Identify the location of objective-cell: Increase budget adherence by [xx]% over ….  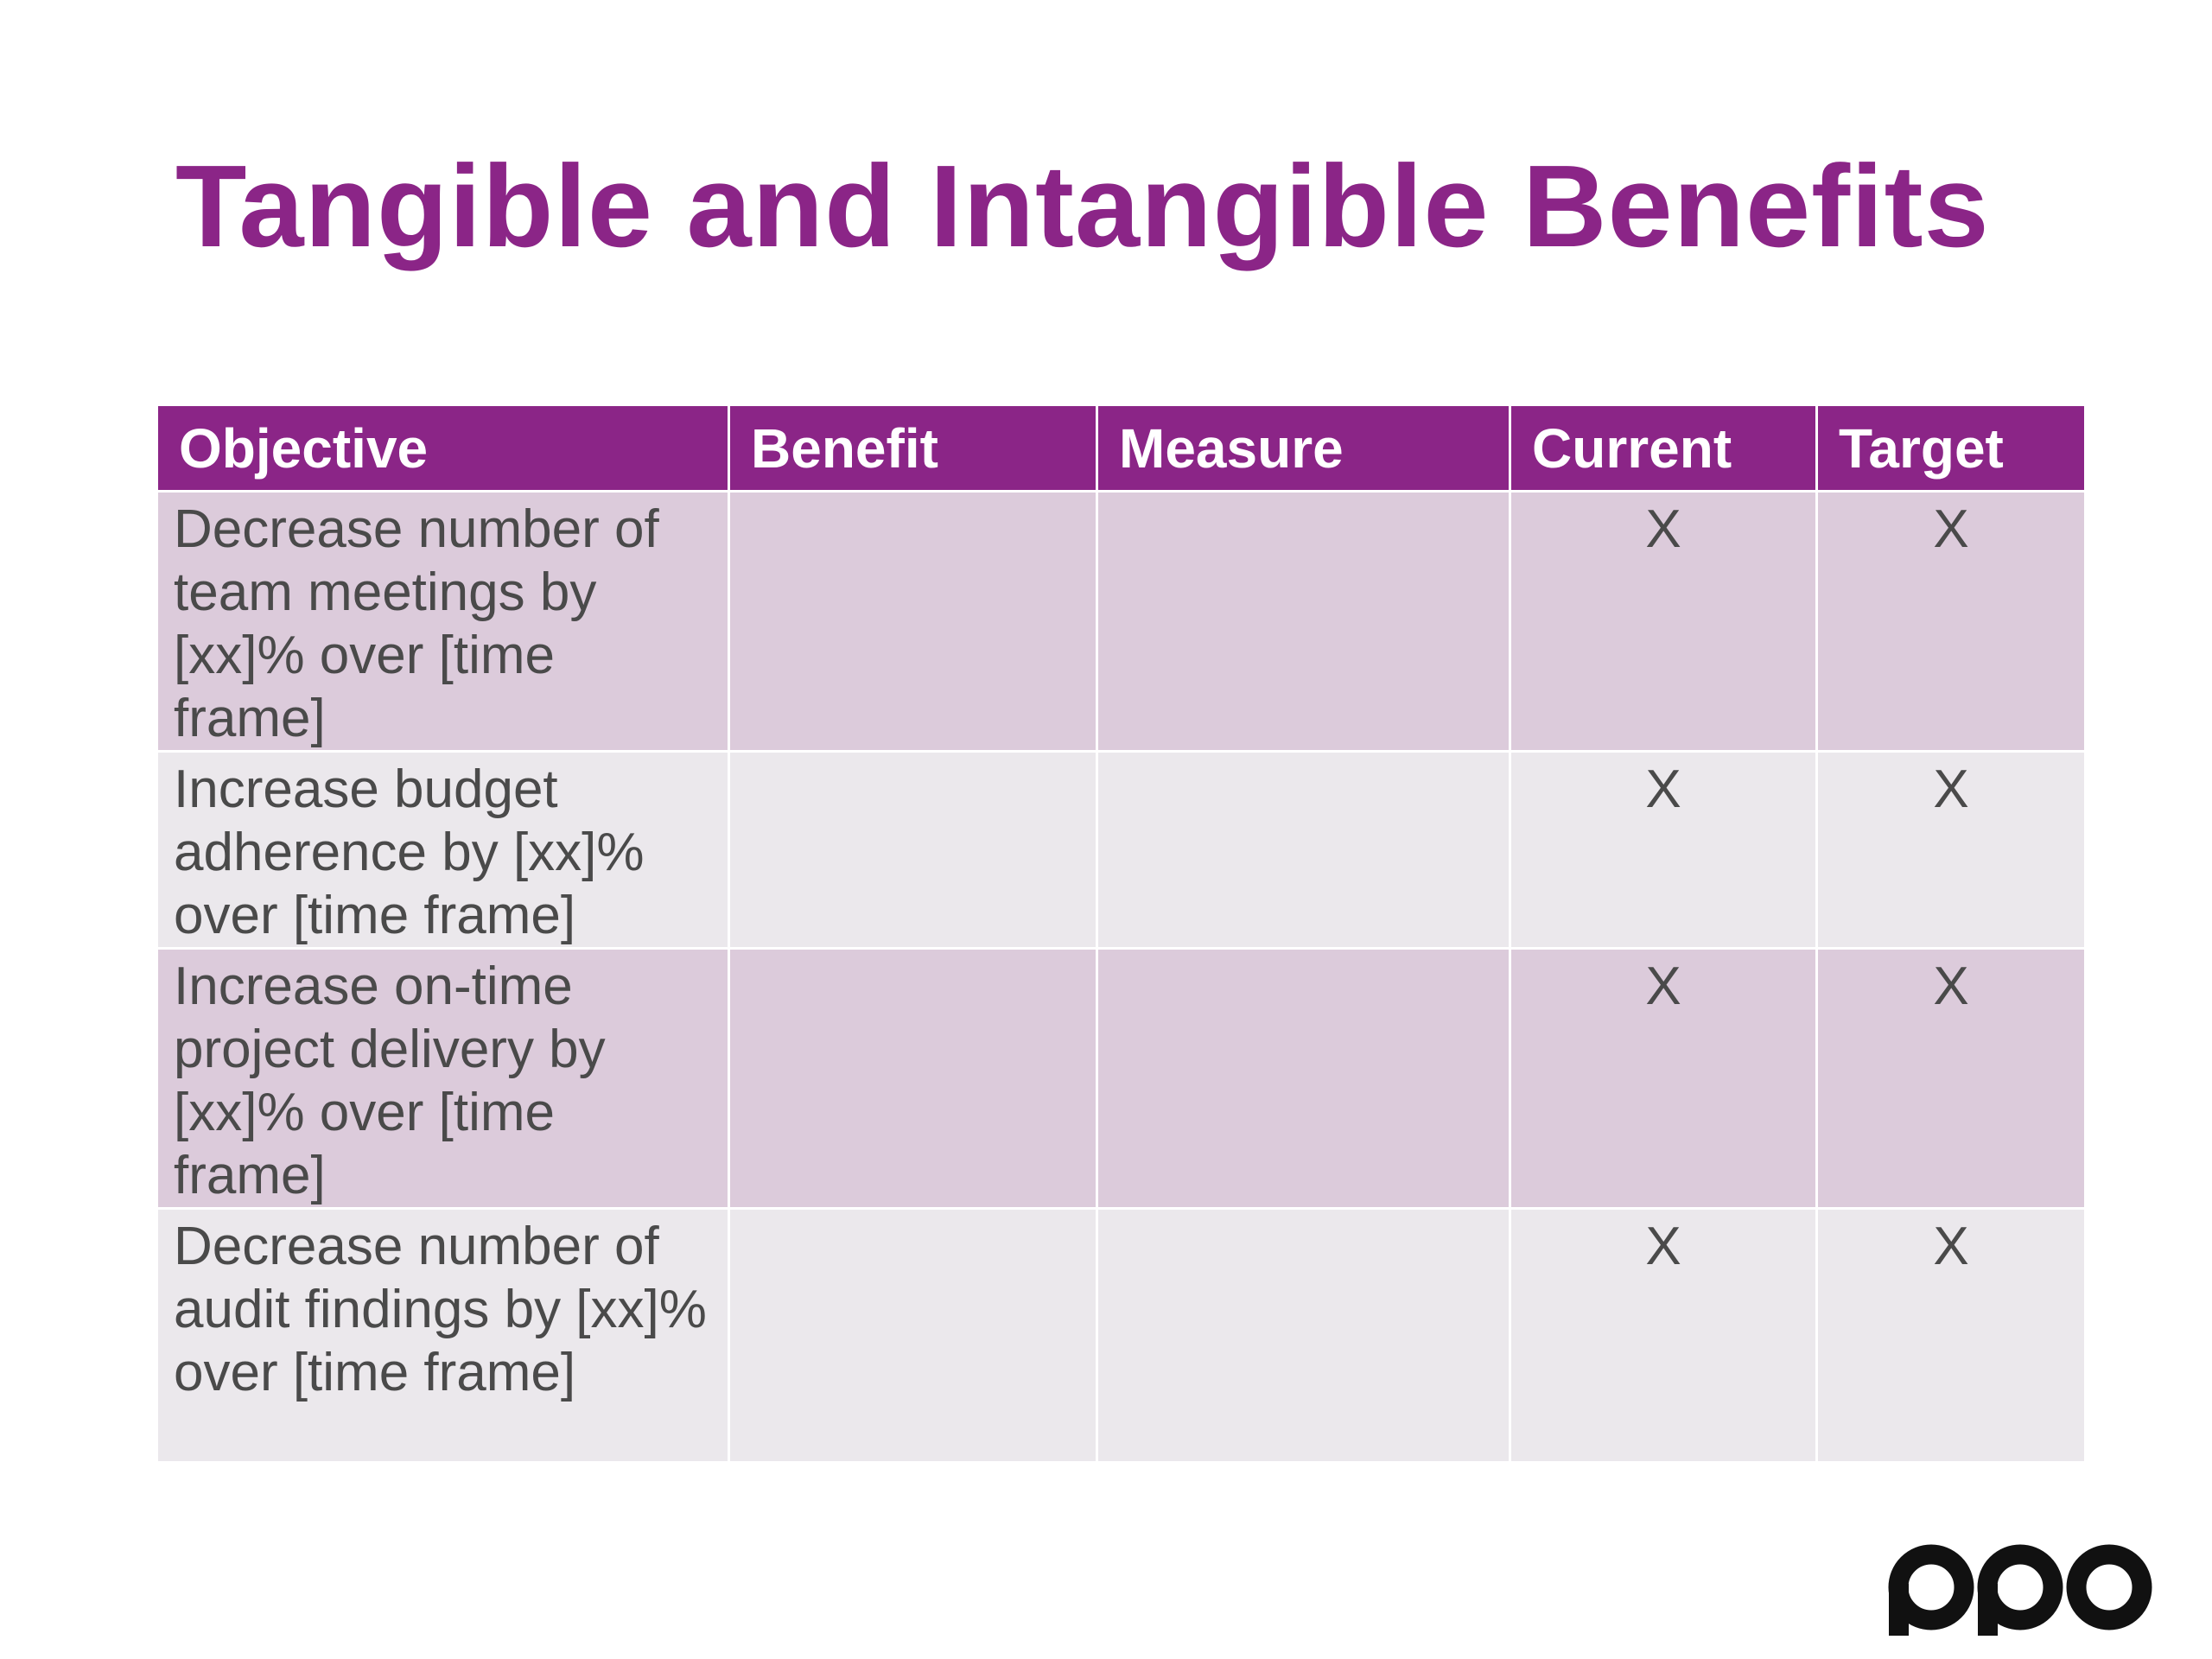
(443, 850).